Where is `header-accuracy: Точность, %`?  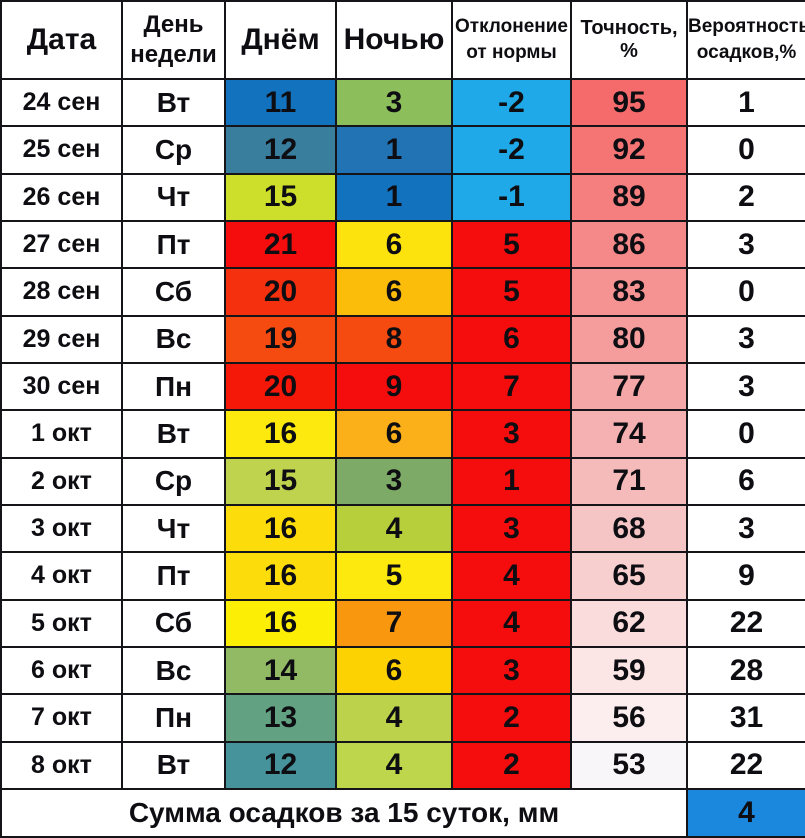 header-accuracy: Точность, % is located at coordinates (629, 40).